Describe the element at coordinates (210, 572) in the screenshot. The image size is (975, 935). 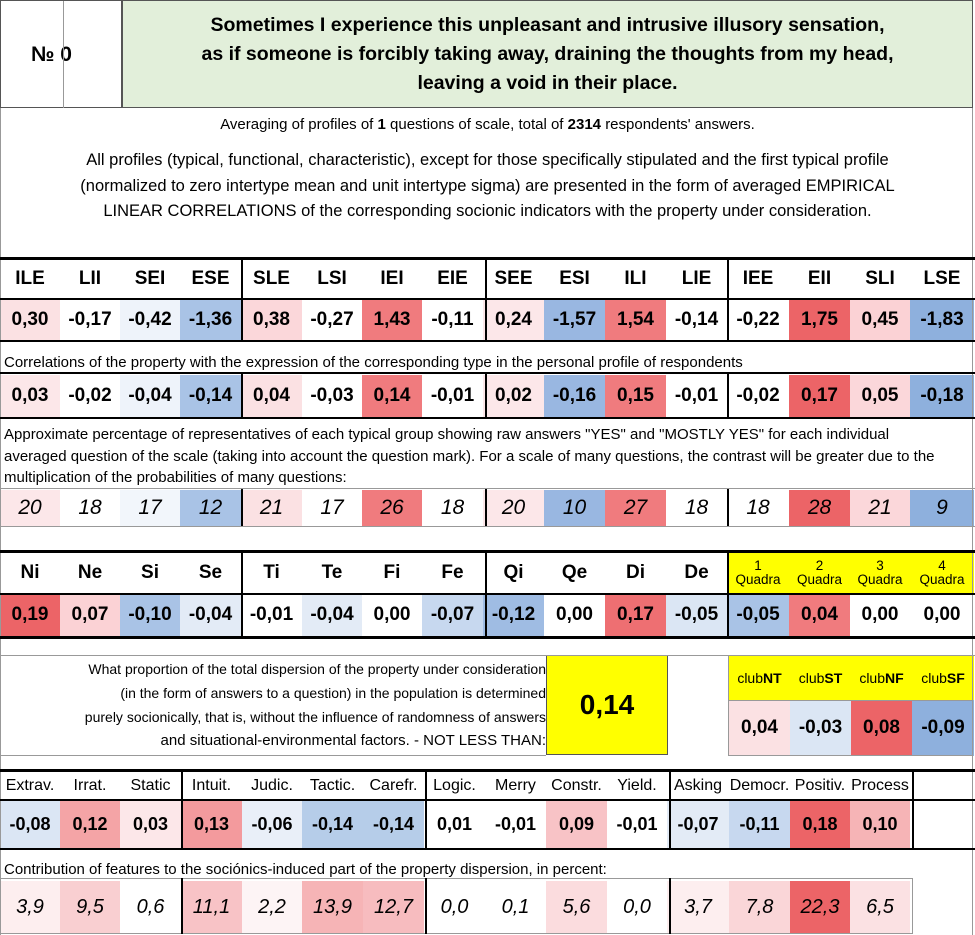
I see `function-header-se: Se` at that location.